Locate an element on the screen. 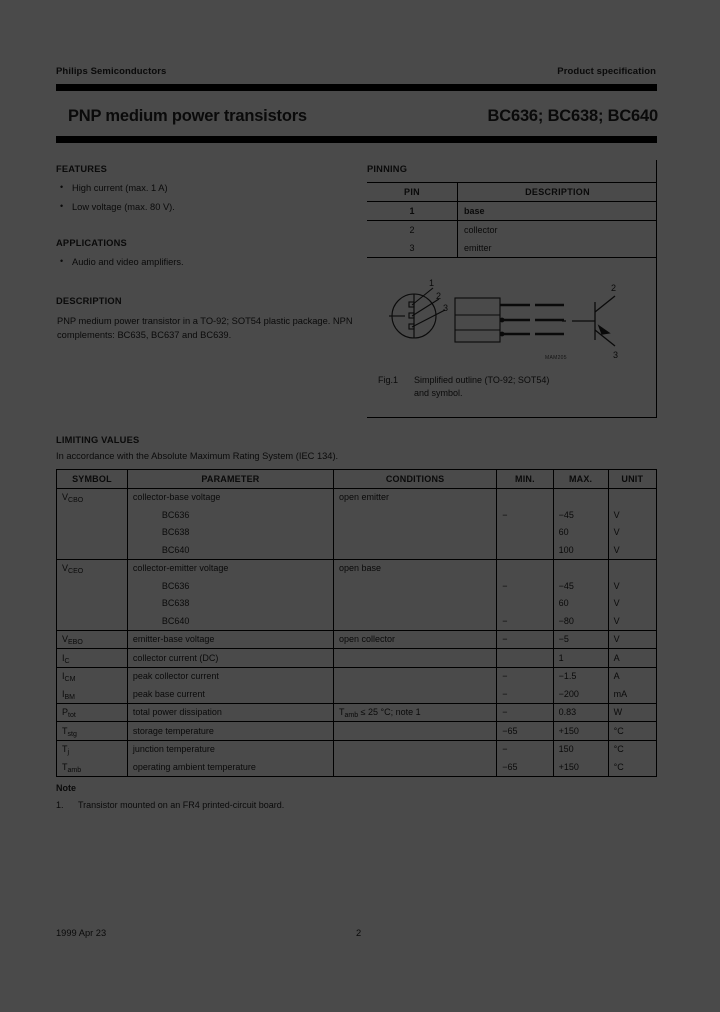 This screenshot has width=720, height=1012. list-item: Low voltage (max. 80 V). is located at coordinates (203, 207).